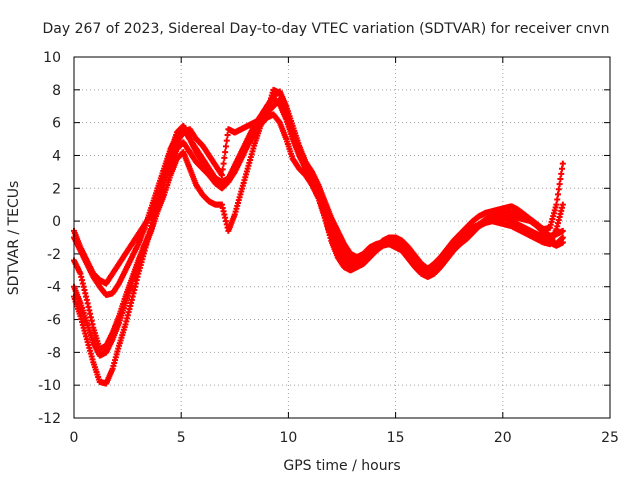  Describe the element at coordinates (54, 255) in the screenshot. I see `y-tick-label: -2` at that location.